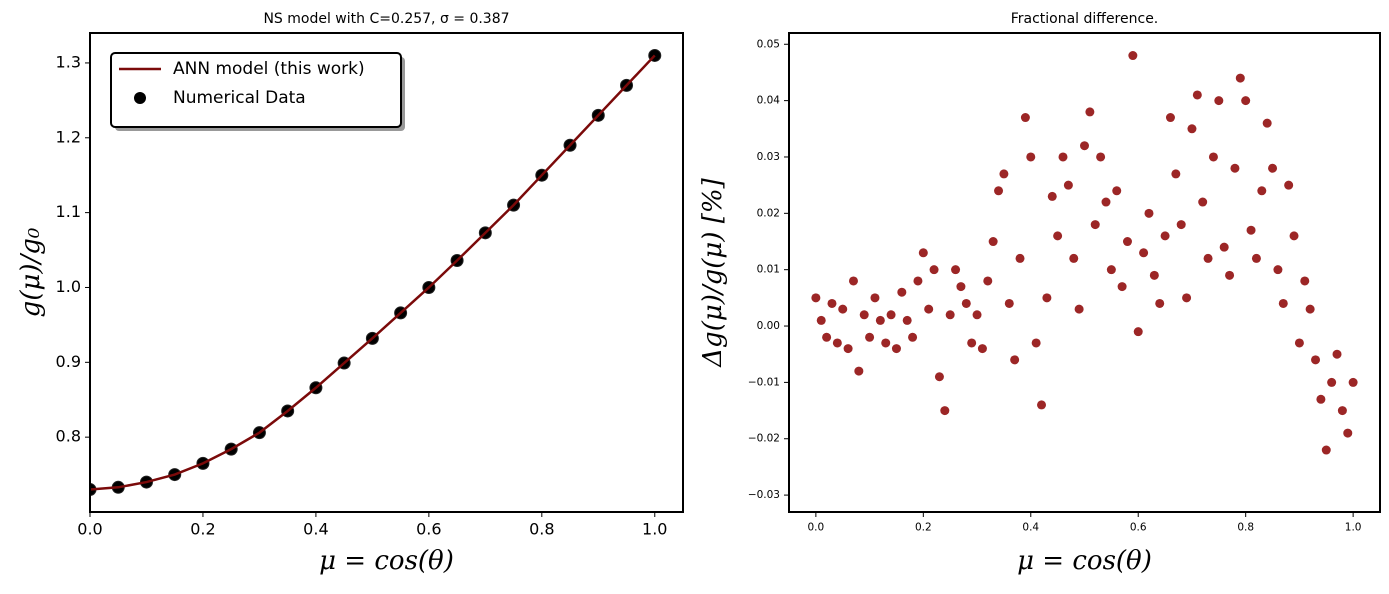 Image resolution: width=1389 pixels, height=594 pixels. Describe the element at coordinates (239, 98) in the screenshot. I see `legend-label: Numerical Data` at that location.